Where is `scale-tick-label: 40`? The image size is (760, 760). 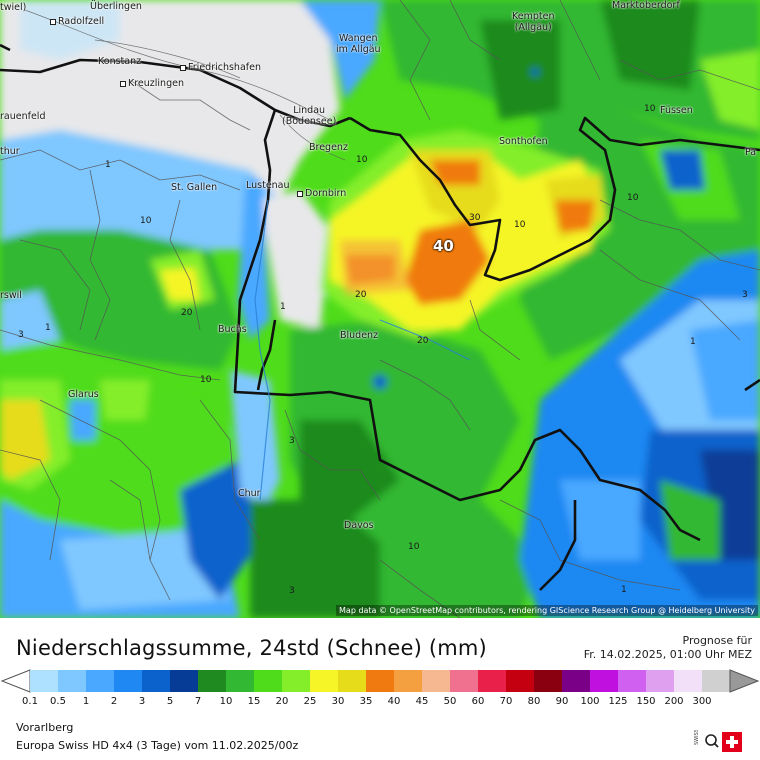
scale-tick-label: 40 is located at coordinates (394, 701).